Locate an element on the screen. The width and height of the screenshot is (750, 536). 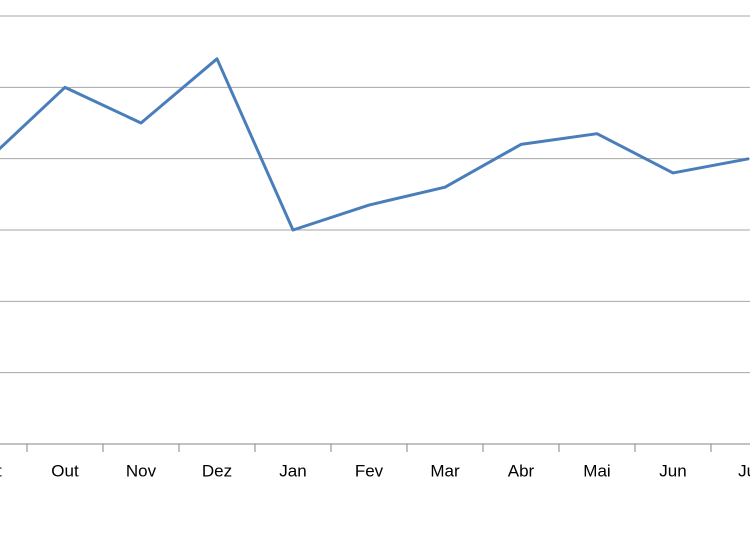
x-tick-label: Fev is located at coordinates (369, 470).